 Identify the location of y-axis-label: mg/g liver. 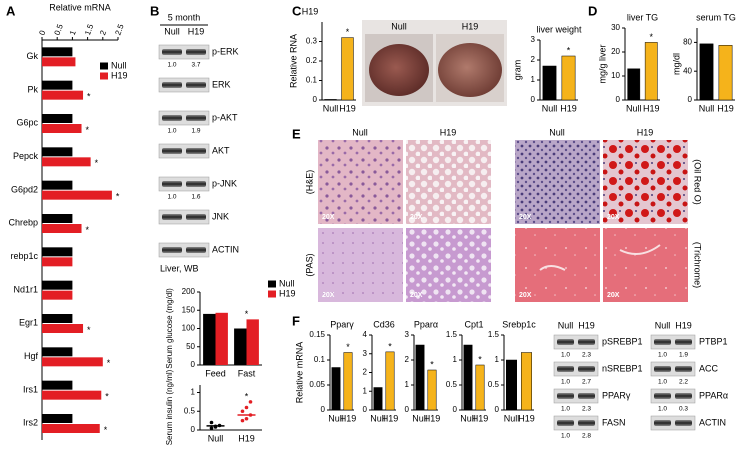
(602, 63).